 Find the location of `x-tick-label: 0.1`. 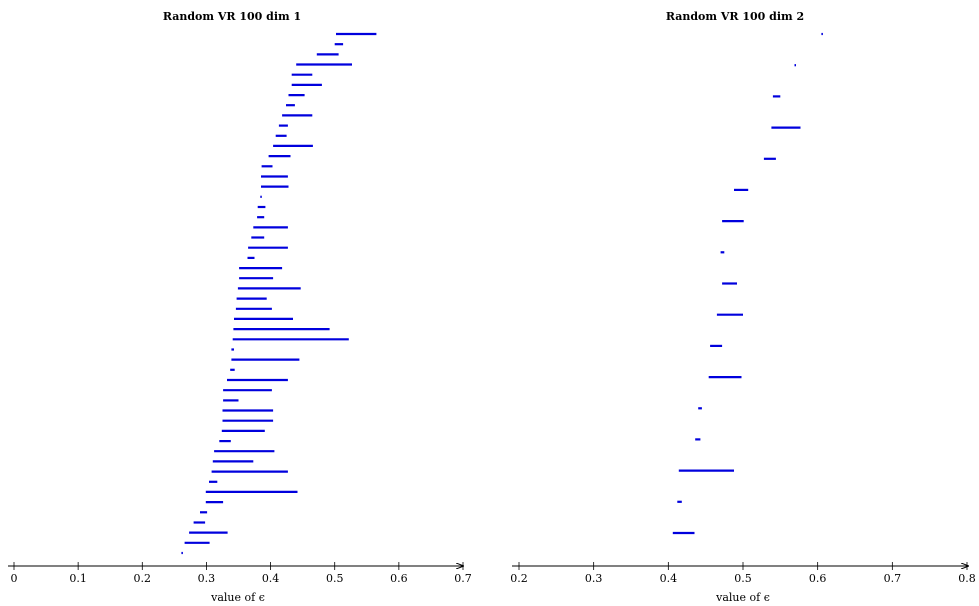

x-tick-label: 0.1 is located at coordinates (78, 578).